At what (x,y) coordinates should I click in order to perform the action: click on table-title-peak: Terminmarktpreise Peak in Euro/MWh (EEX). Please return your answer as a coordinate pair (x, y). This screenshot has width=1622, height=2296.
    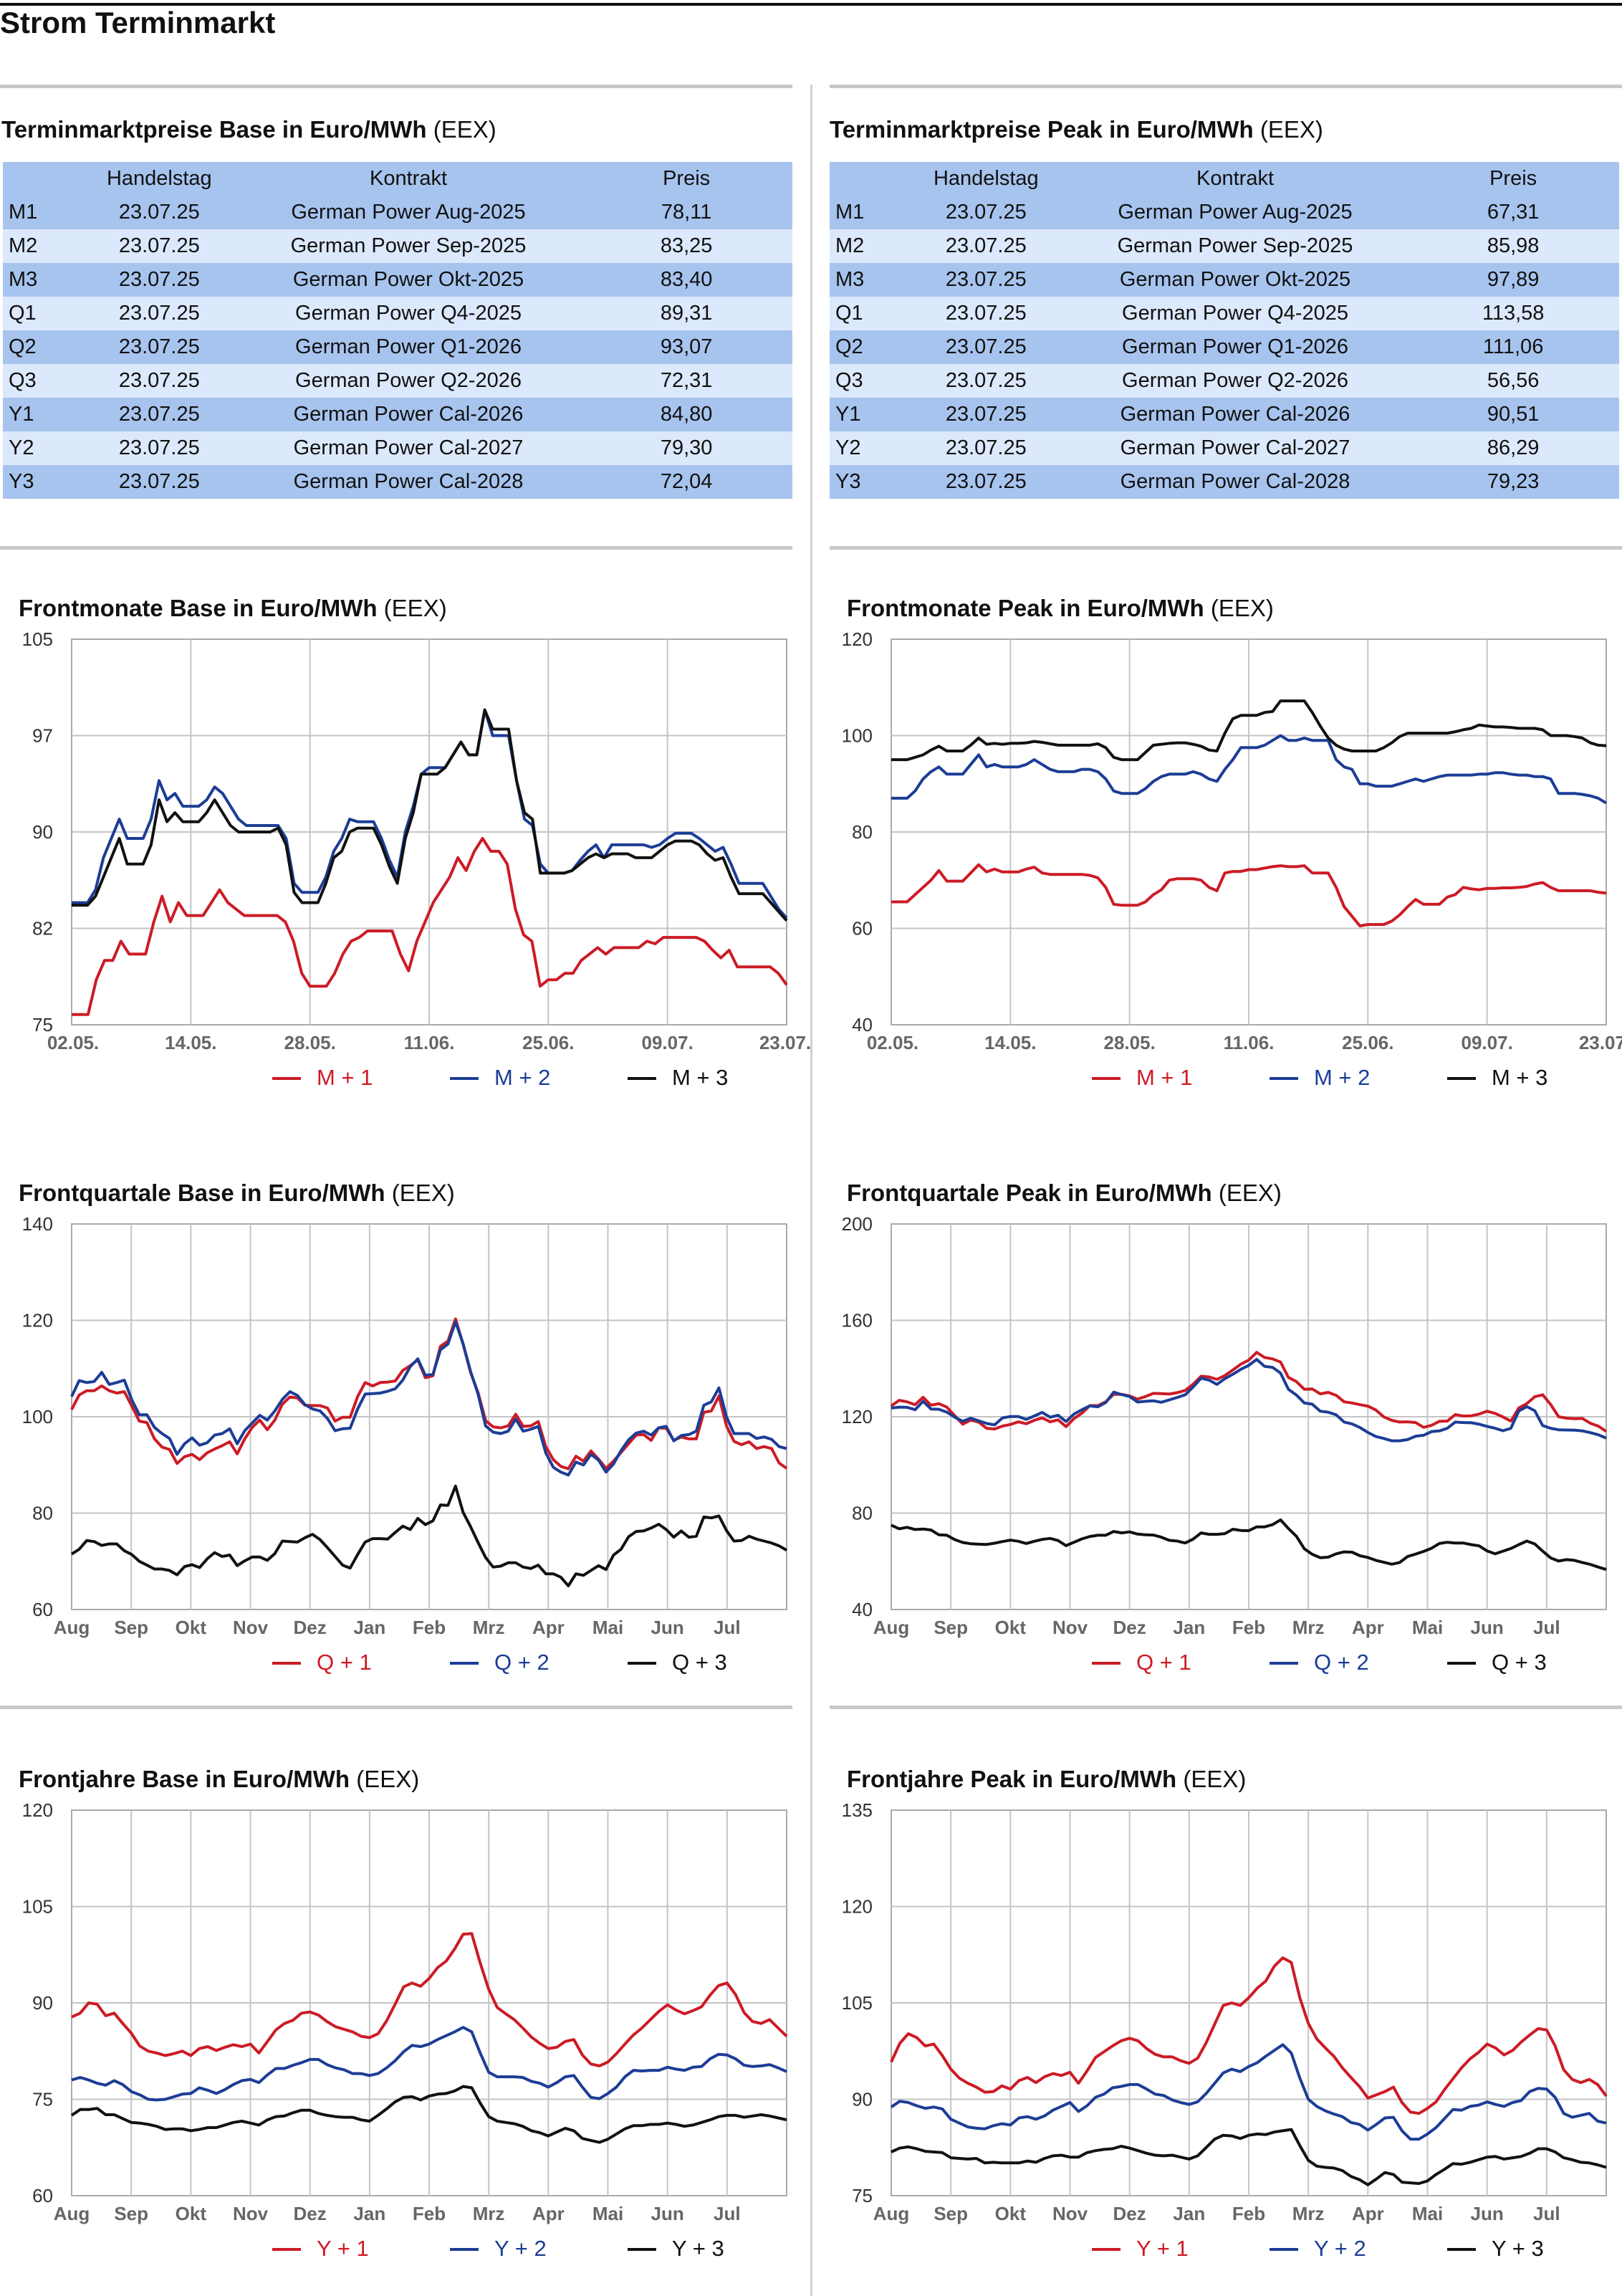
    Looking at the image, I should click on (1076, 129).